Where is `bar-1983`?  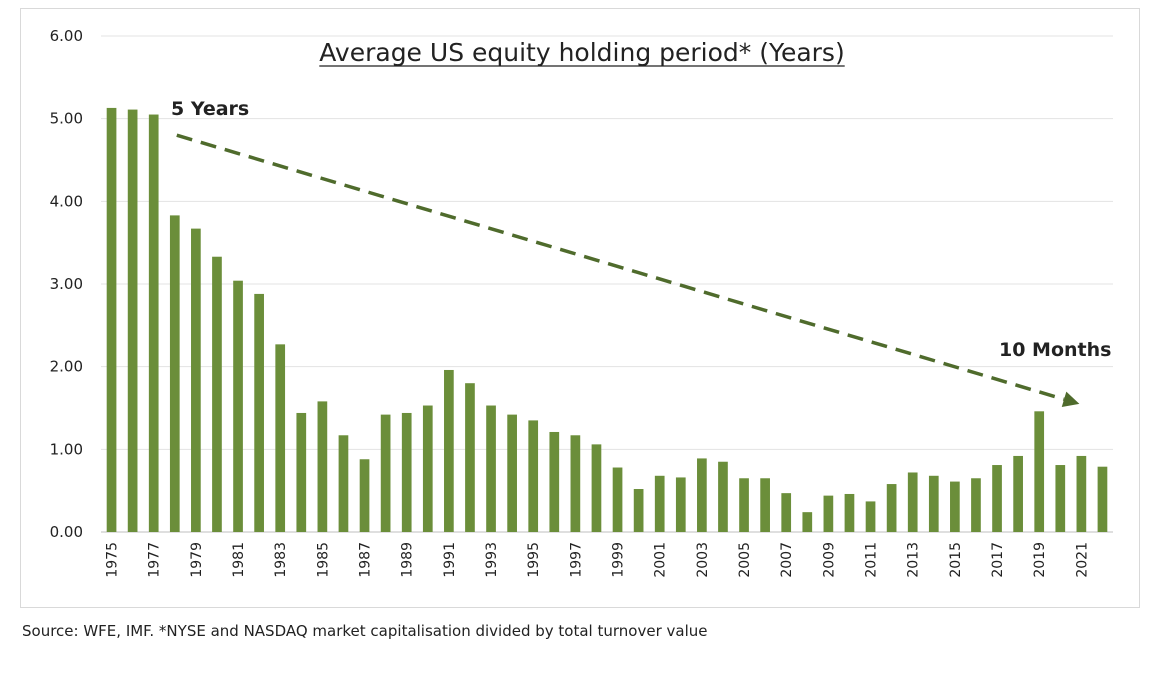 bar-1983 is located at coordinates (280, 438).